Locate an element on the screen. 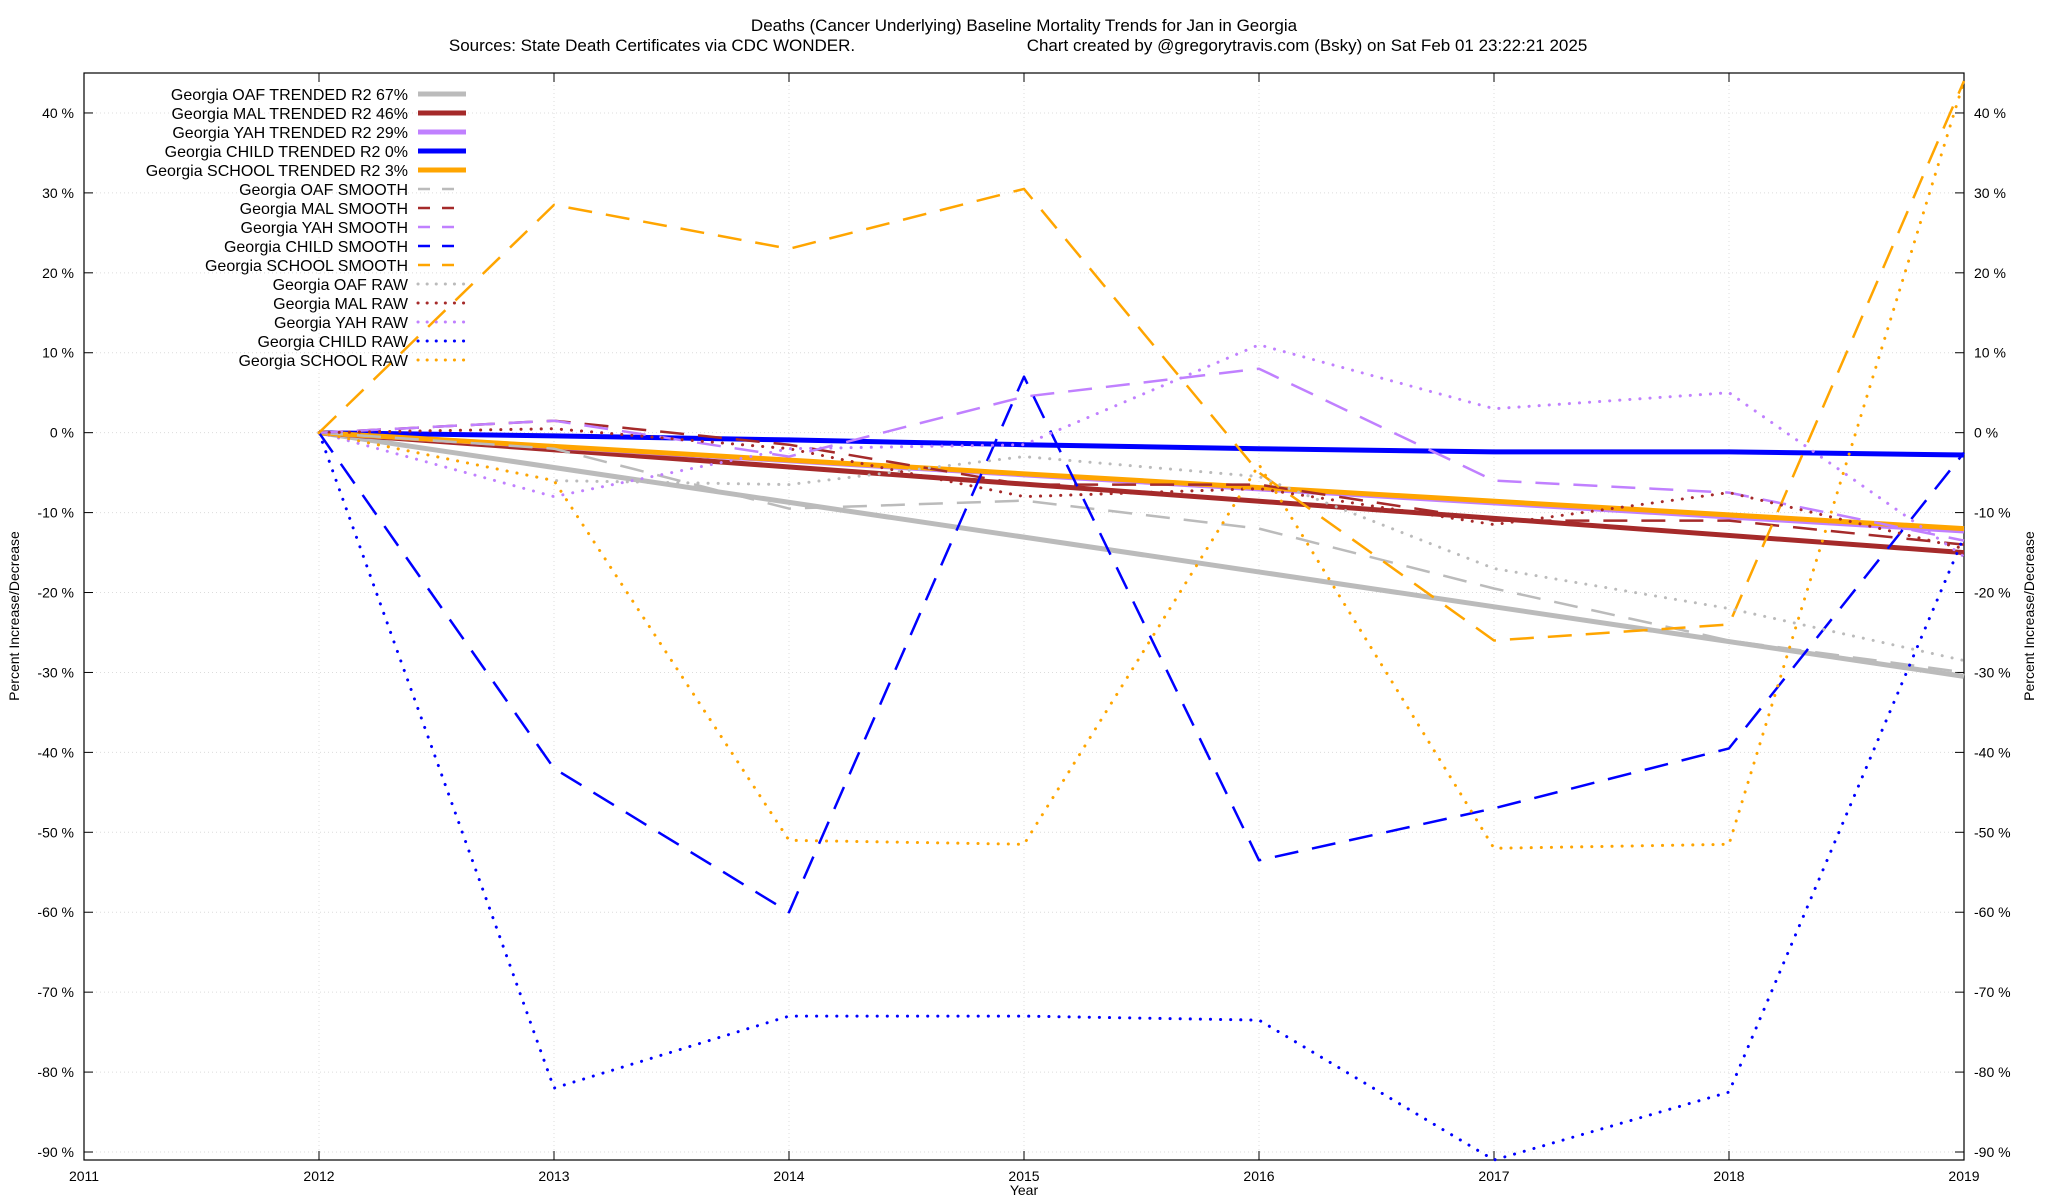  y-tick-label: -40 % is located at coordinates (55, 752).